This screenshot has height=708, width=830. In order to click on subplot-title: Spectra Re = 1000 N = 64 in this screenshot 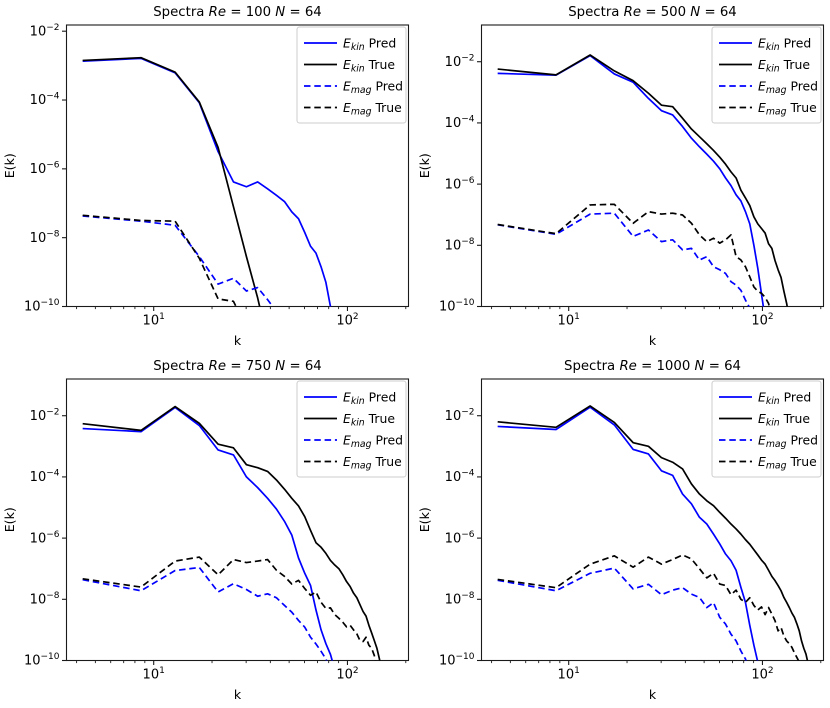, I will do `click(652, 366)`.